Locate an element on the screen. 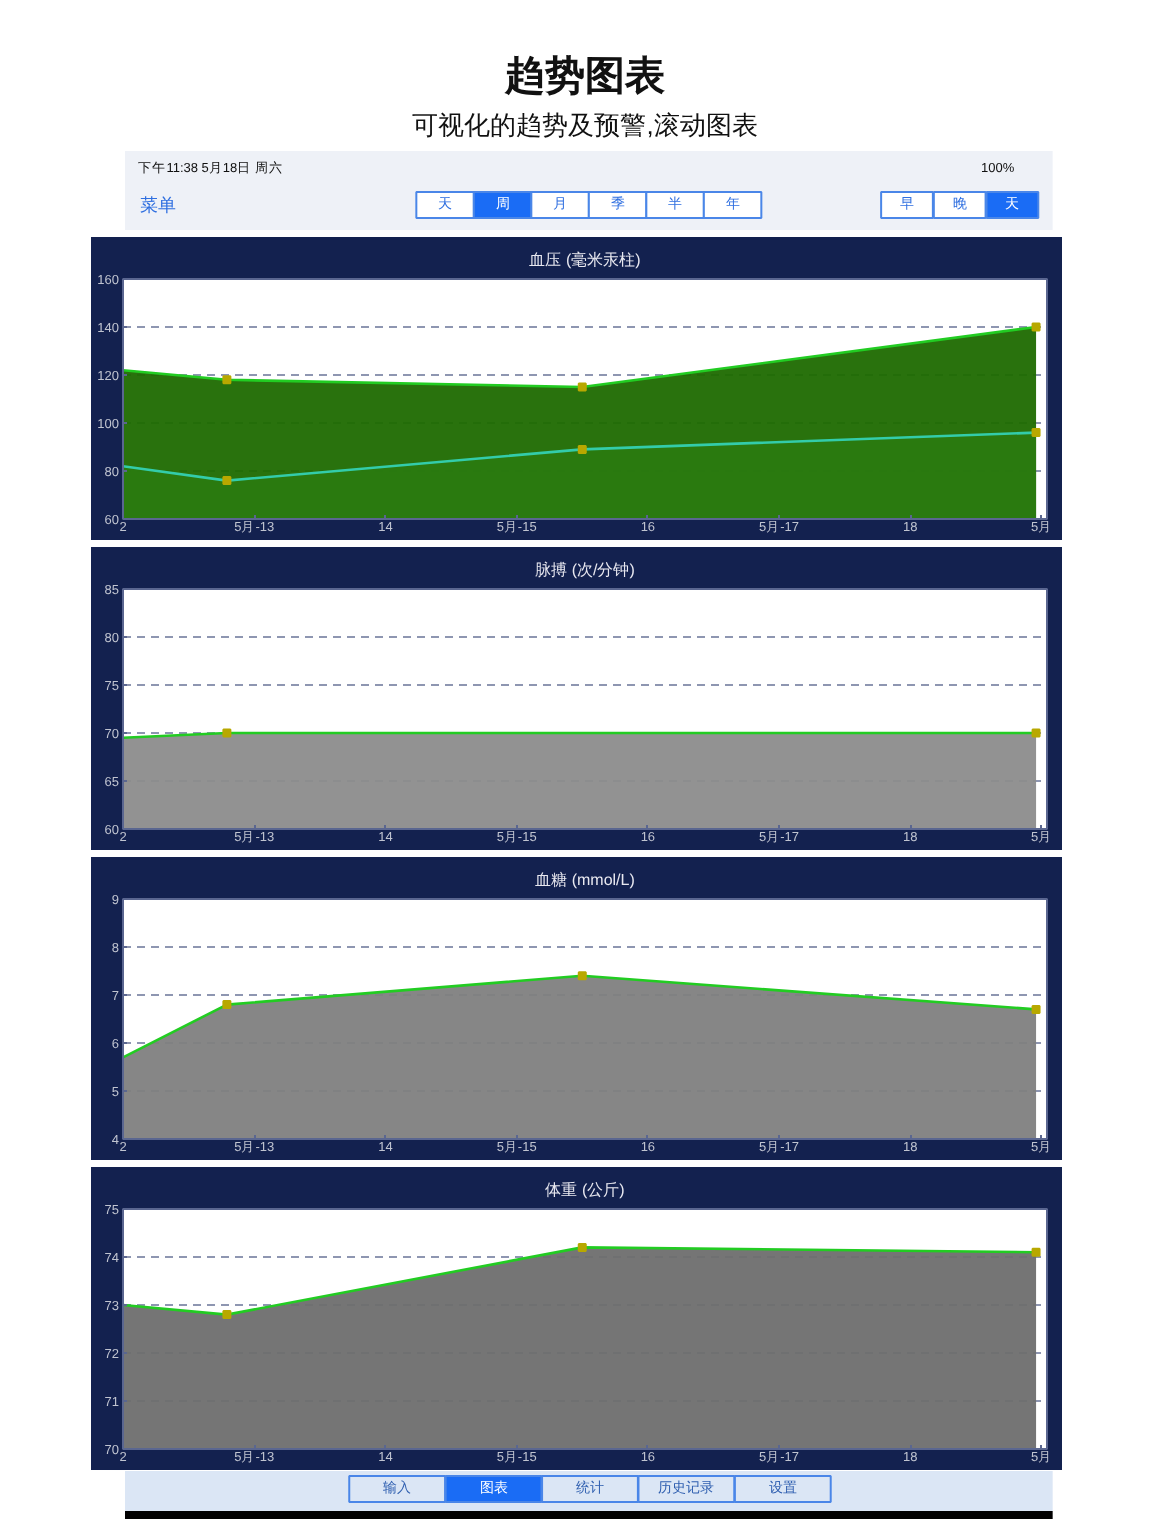 The height and width of the screenshot is (1536, 1152). chart-title: 血糖 (mmol/L) is located at coordinates (585, 880).